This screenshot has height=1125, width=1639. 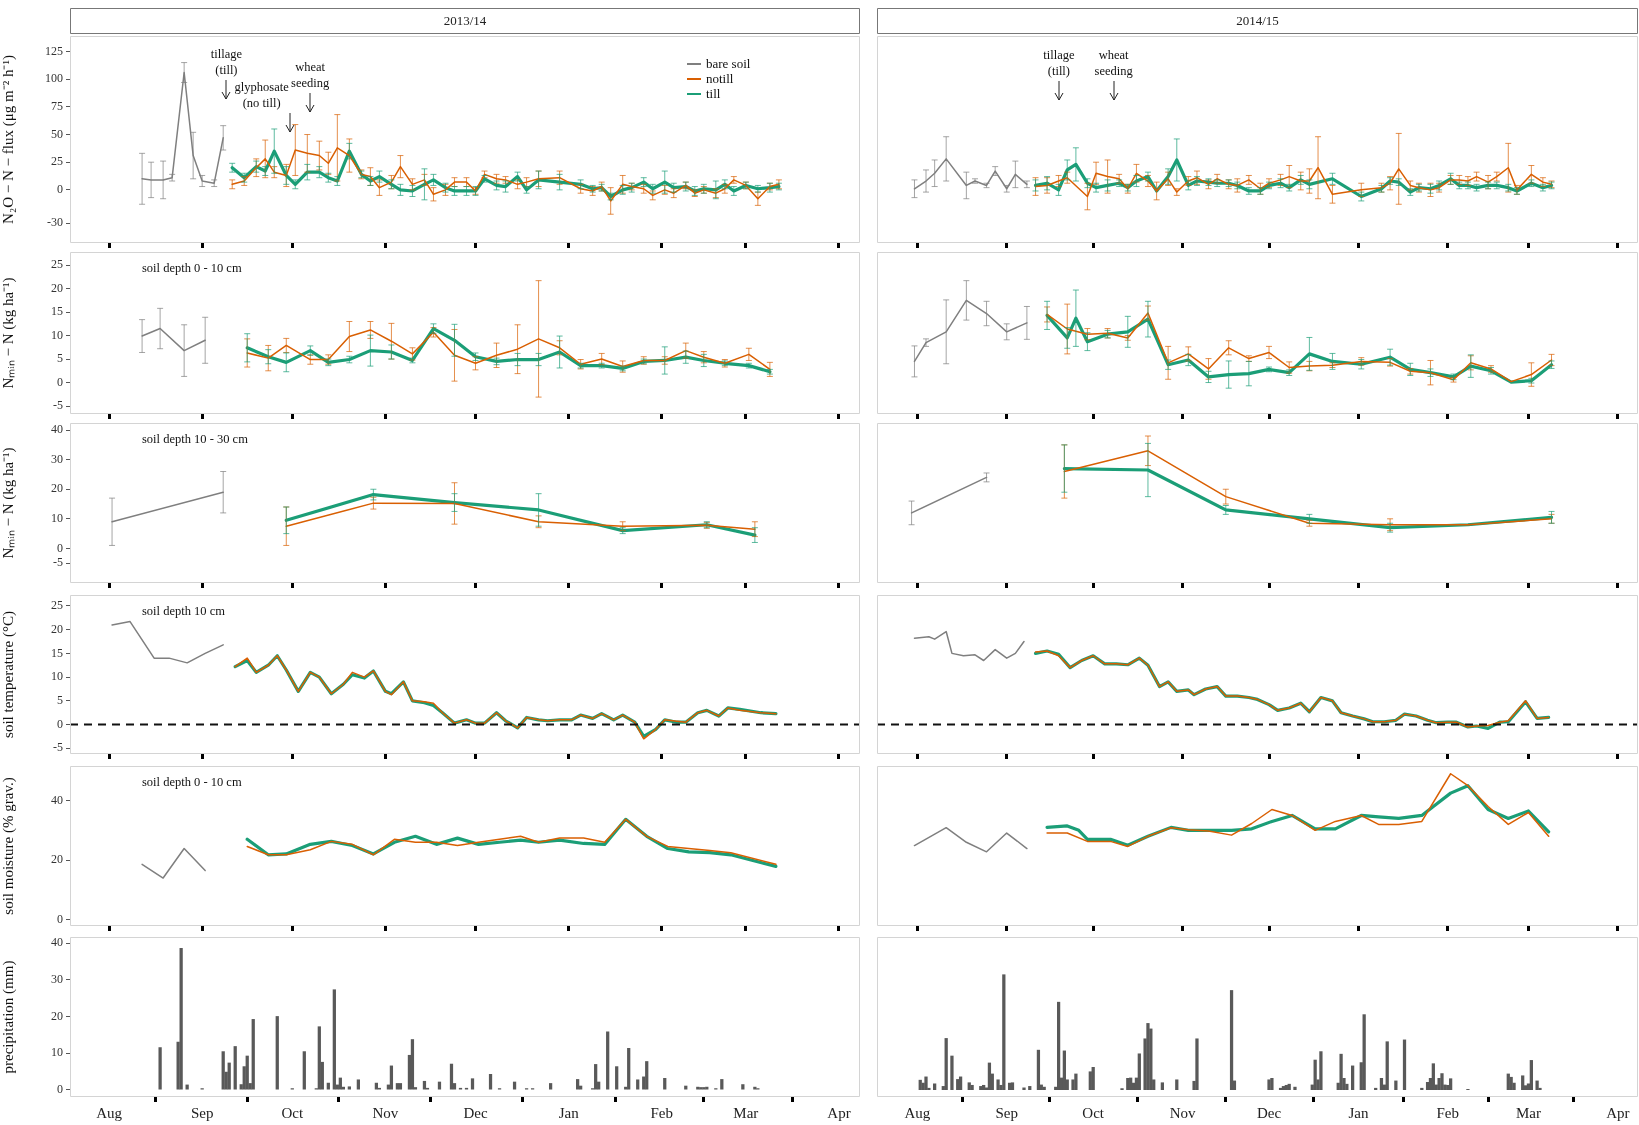 What do you see at coordinates (54, 78) in the screenshot?
I see `y-tick-label: 100` at bounding box center [54, 78].